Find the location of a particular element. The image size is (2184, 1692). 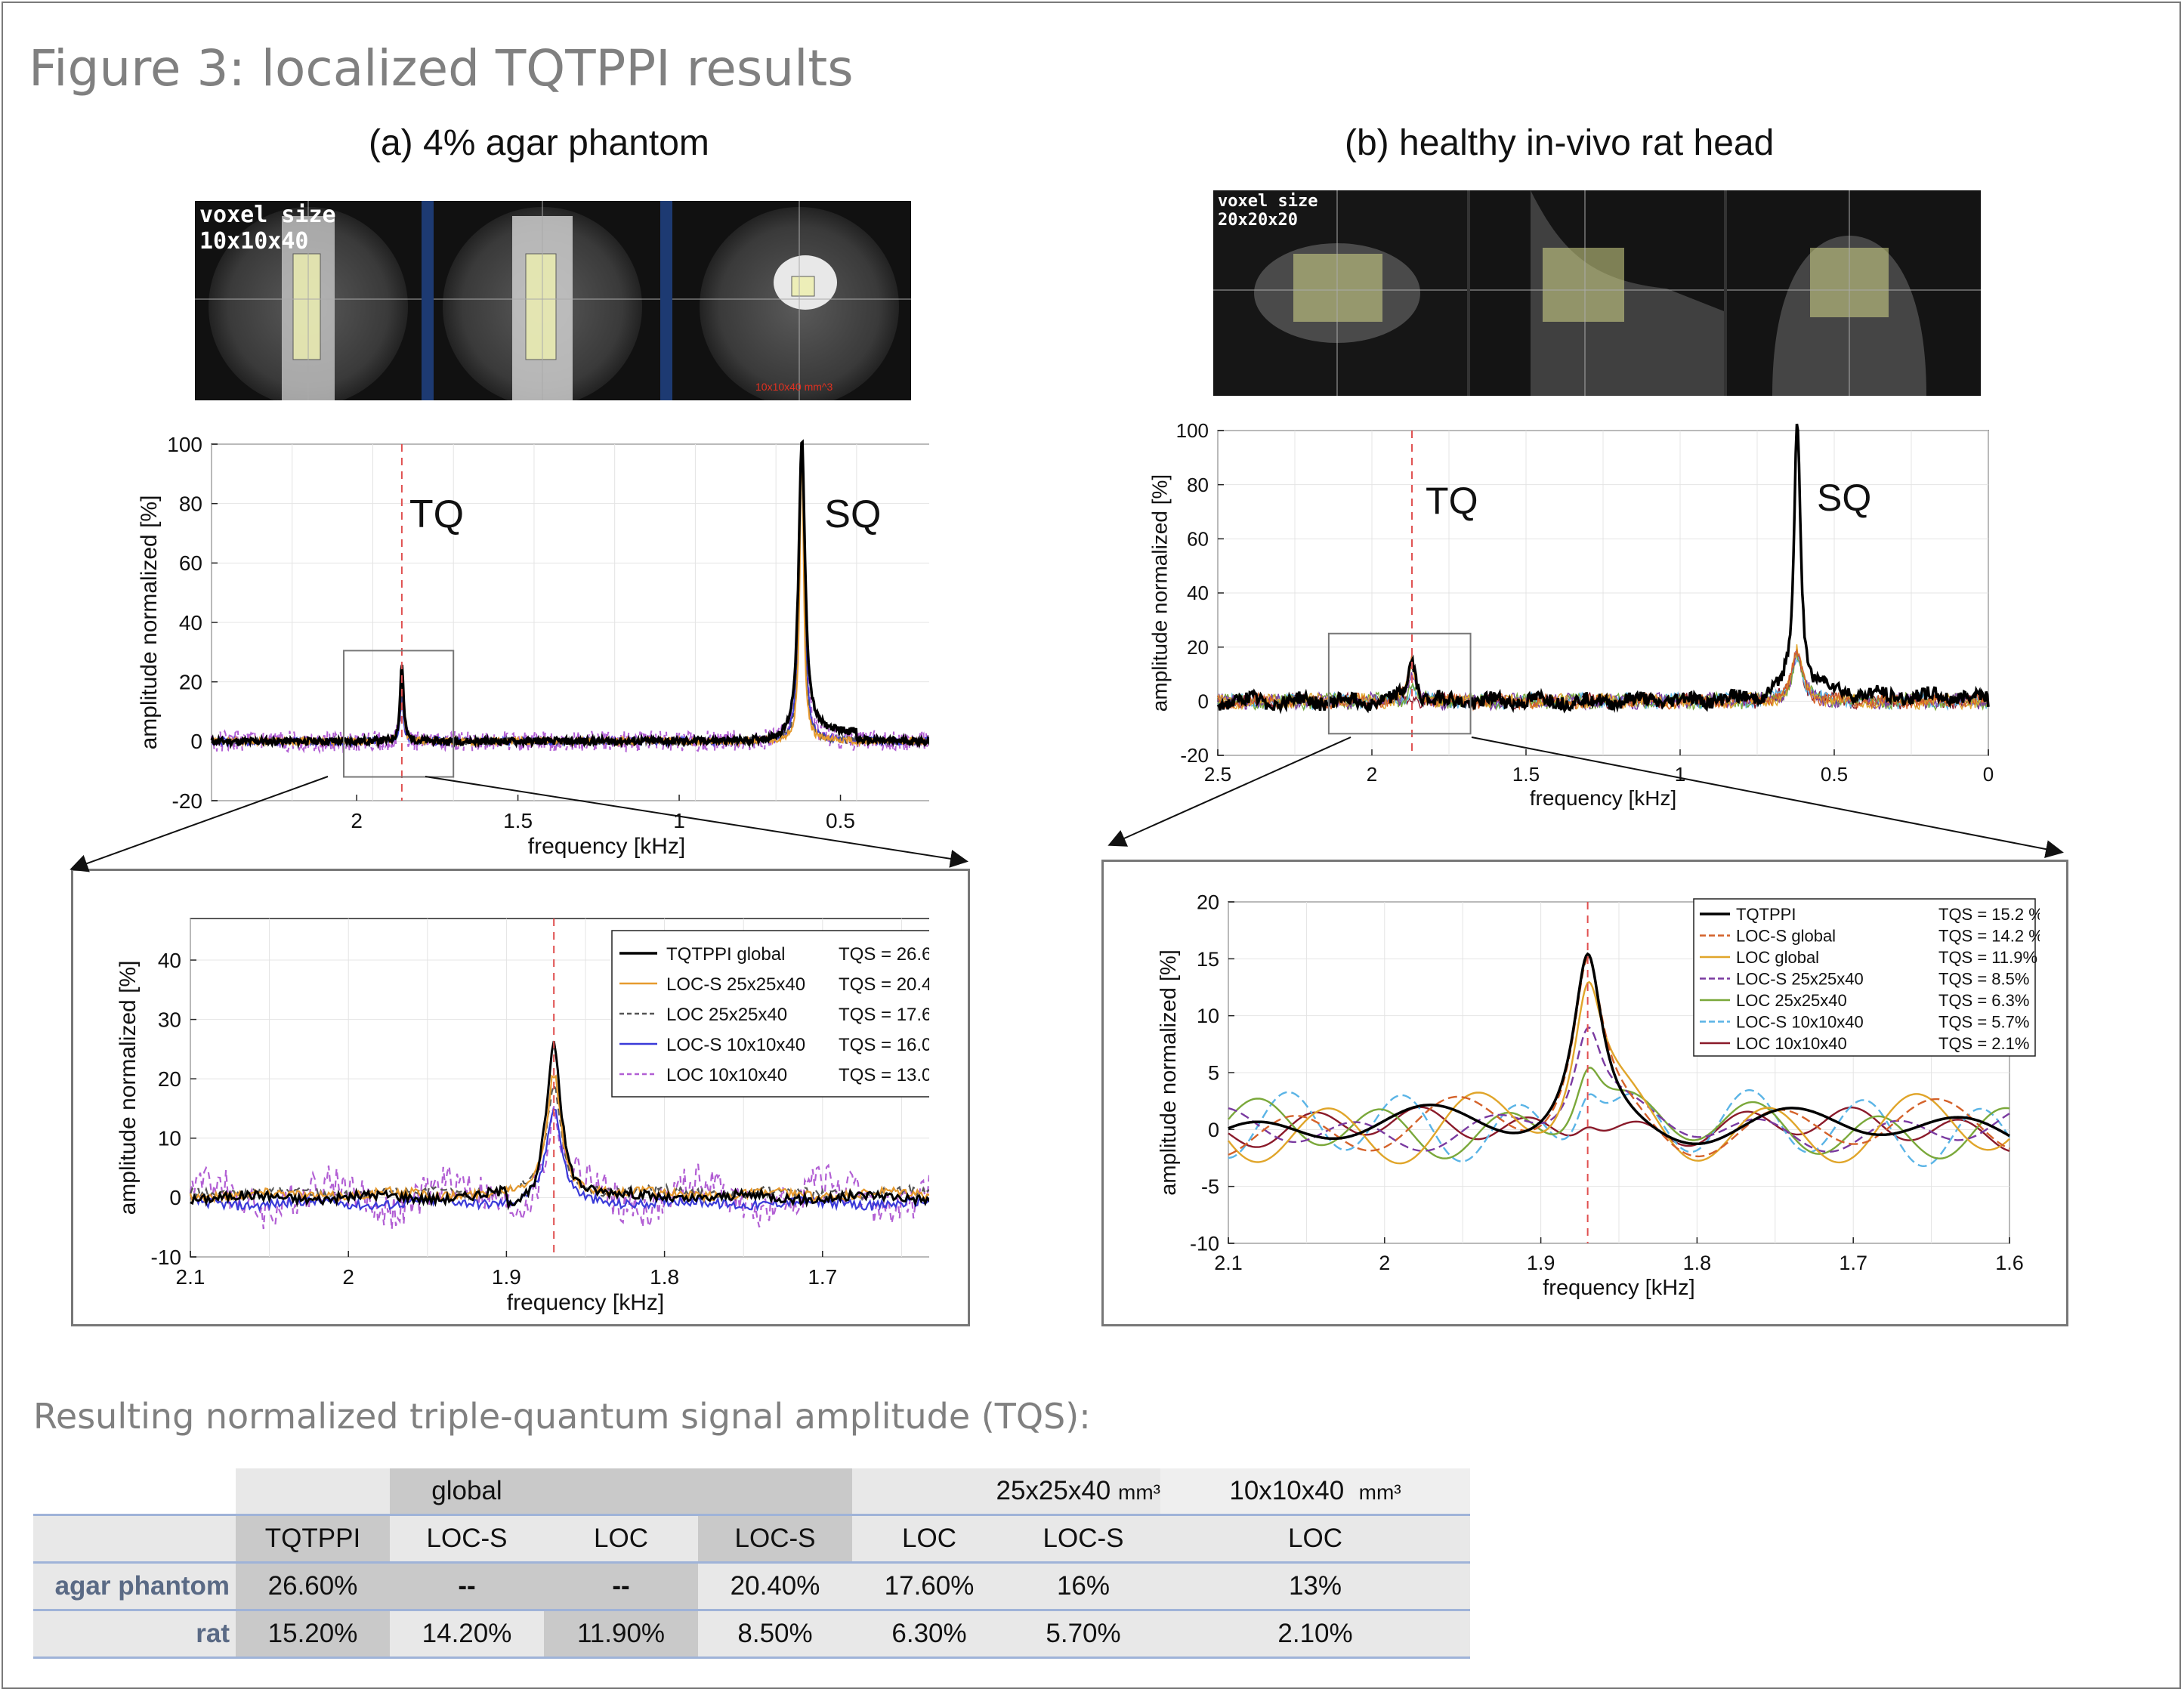

y-tick-label: -5 is located at coordinates (1210, 1186).